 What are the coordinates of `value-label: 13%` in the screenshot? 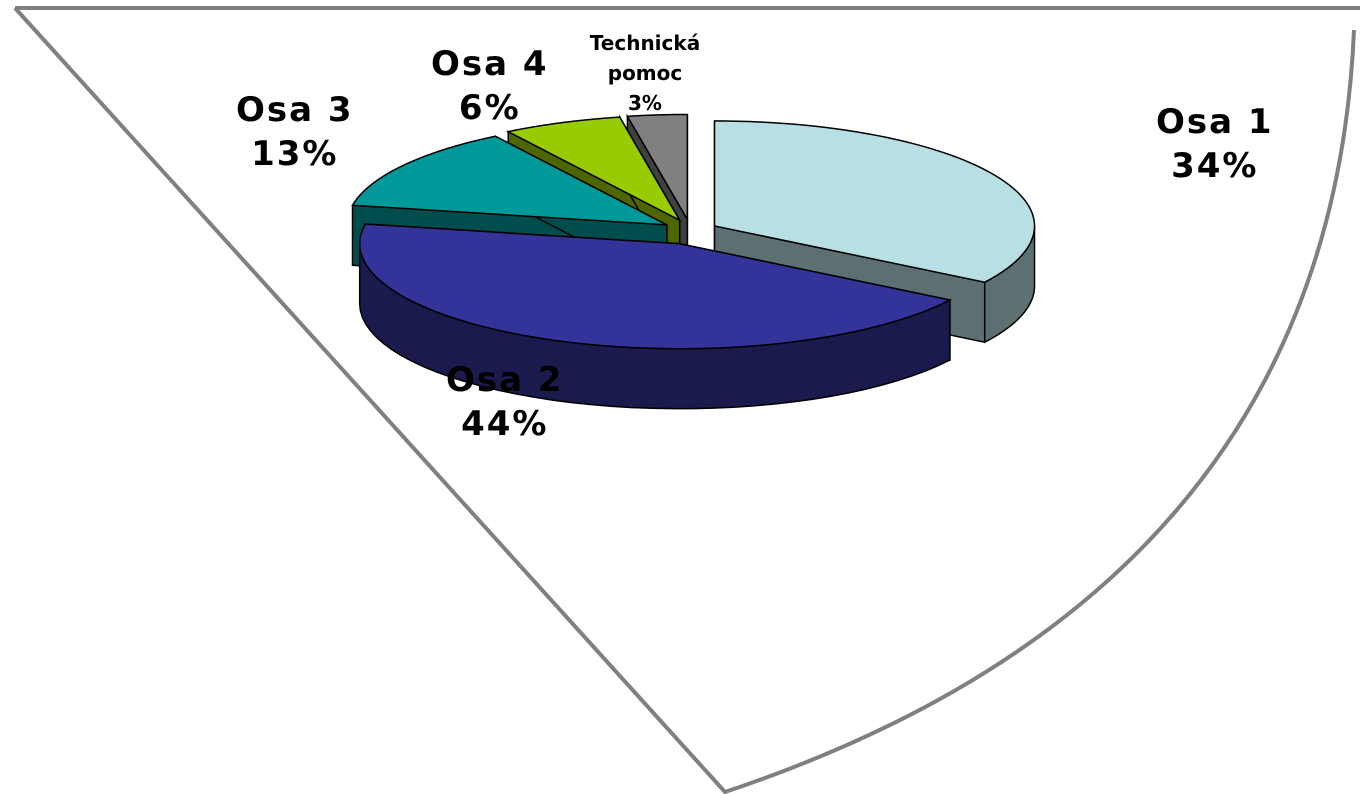 It's located at (295, 154).